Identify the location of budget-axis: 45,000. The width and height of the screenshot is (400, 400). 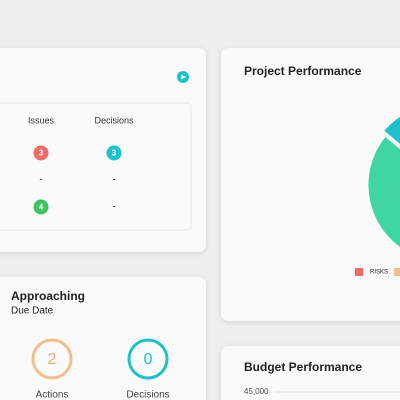
(322, 391).